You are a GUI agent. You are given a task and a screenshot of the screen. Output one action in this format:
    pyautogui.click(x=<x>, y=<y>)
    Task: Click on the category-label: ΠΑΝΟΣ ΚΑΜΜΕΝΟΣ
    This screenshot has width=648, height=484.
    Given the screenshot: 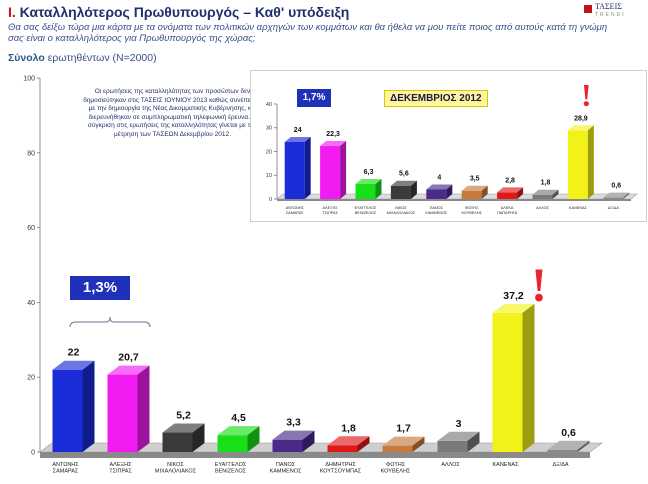 What is the action you would take?
    pyautogui.click(x=286, y=468)
    